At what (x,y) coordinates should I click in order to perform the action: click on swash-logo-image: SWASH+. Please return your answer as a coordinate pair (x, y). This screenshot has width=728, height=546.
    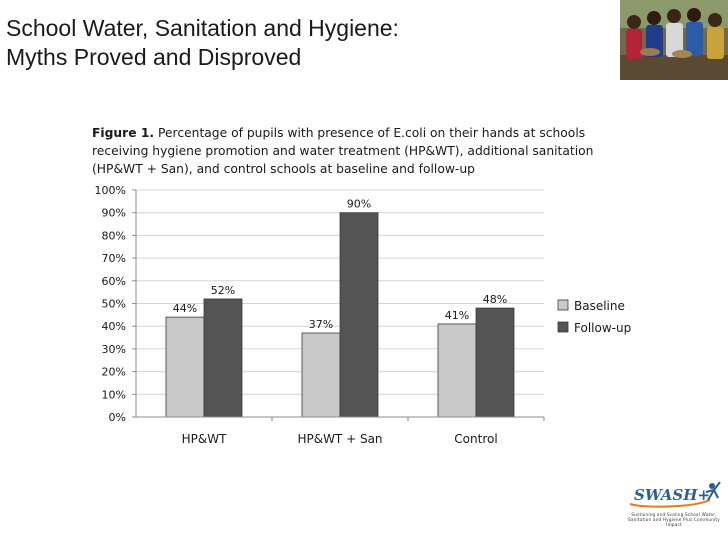
    Looking at the image, I should click on (675, 494).